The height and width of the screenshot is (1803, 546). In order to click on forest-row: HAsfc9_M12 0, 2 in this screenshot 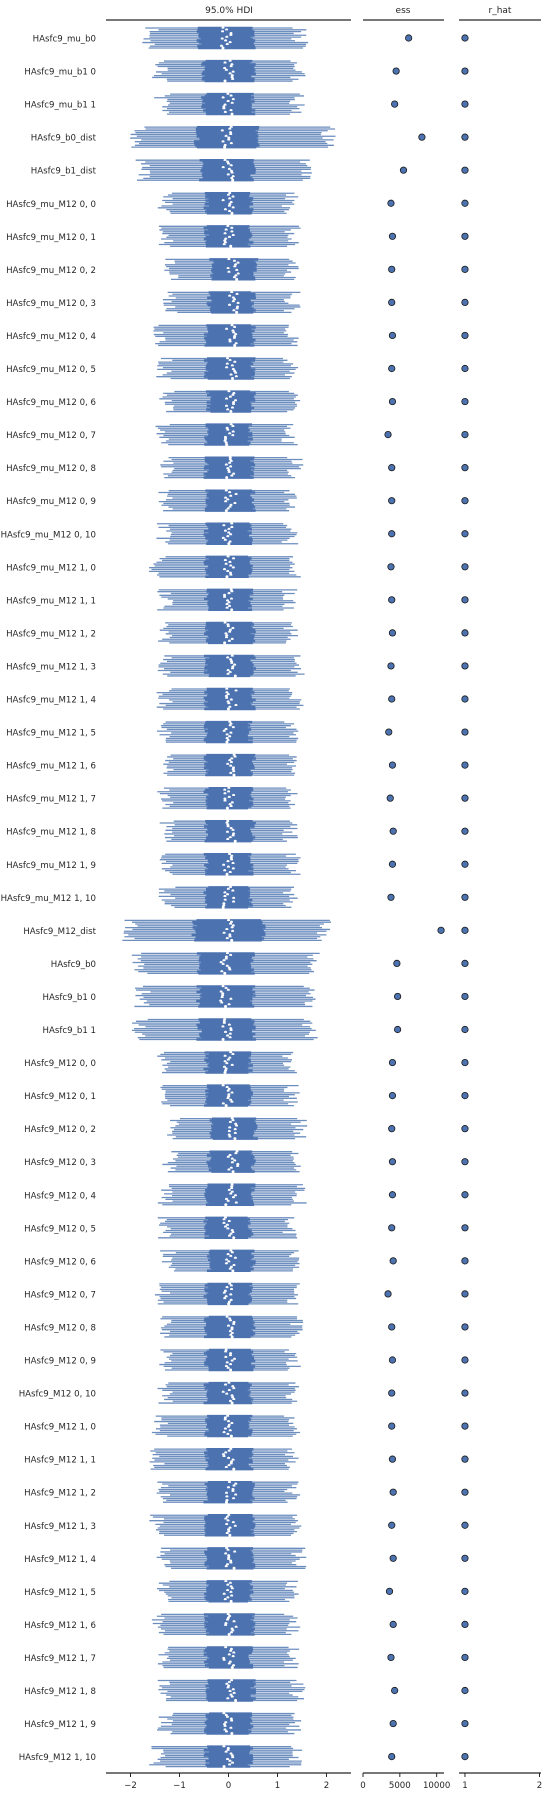, I will do `click(246, 1129)`.